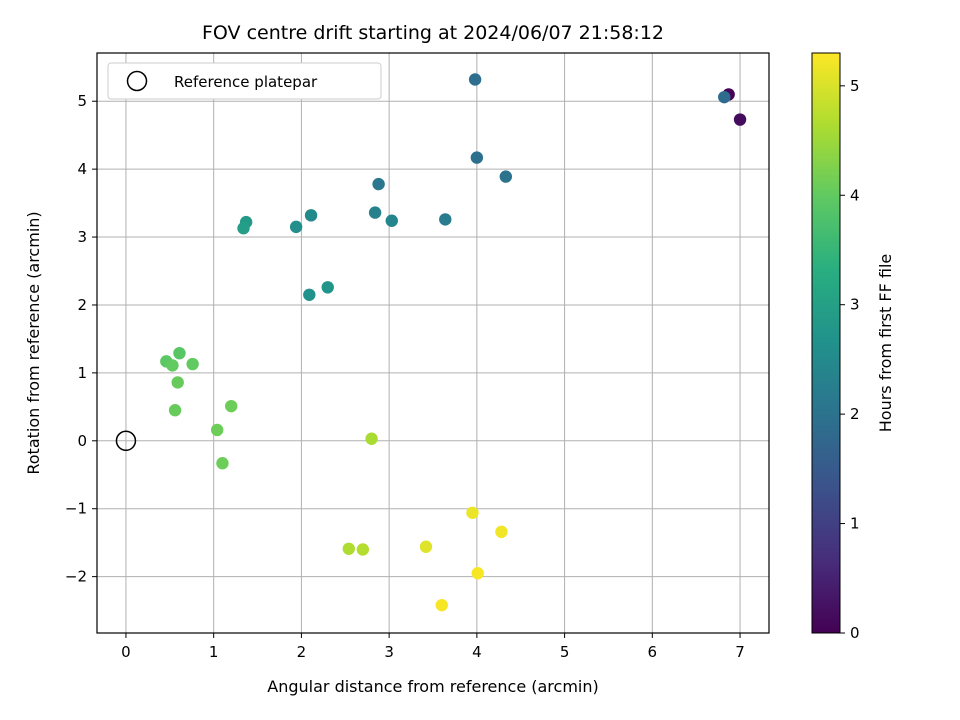 This screenshot has height=720, width=960. Describe the element at coordinates (214, 652) in the screenshot. I see `x-tick-label: 1` at that location.